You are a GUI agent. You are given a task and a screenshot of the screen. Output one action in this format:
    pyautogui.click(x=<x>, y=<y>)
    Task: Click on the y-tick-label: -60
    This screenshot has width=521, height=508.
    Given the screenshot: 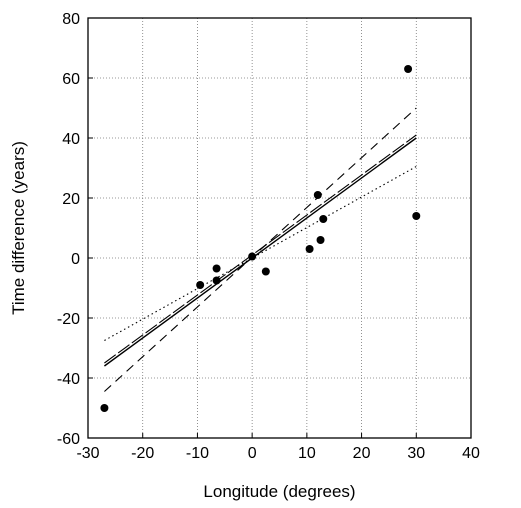 What is the action you would take?
    pyautogui.click(x=68, y=439)
    